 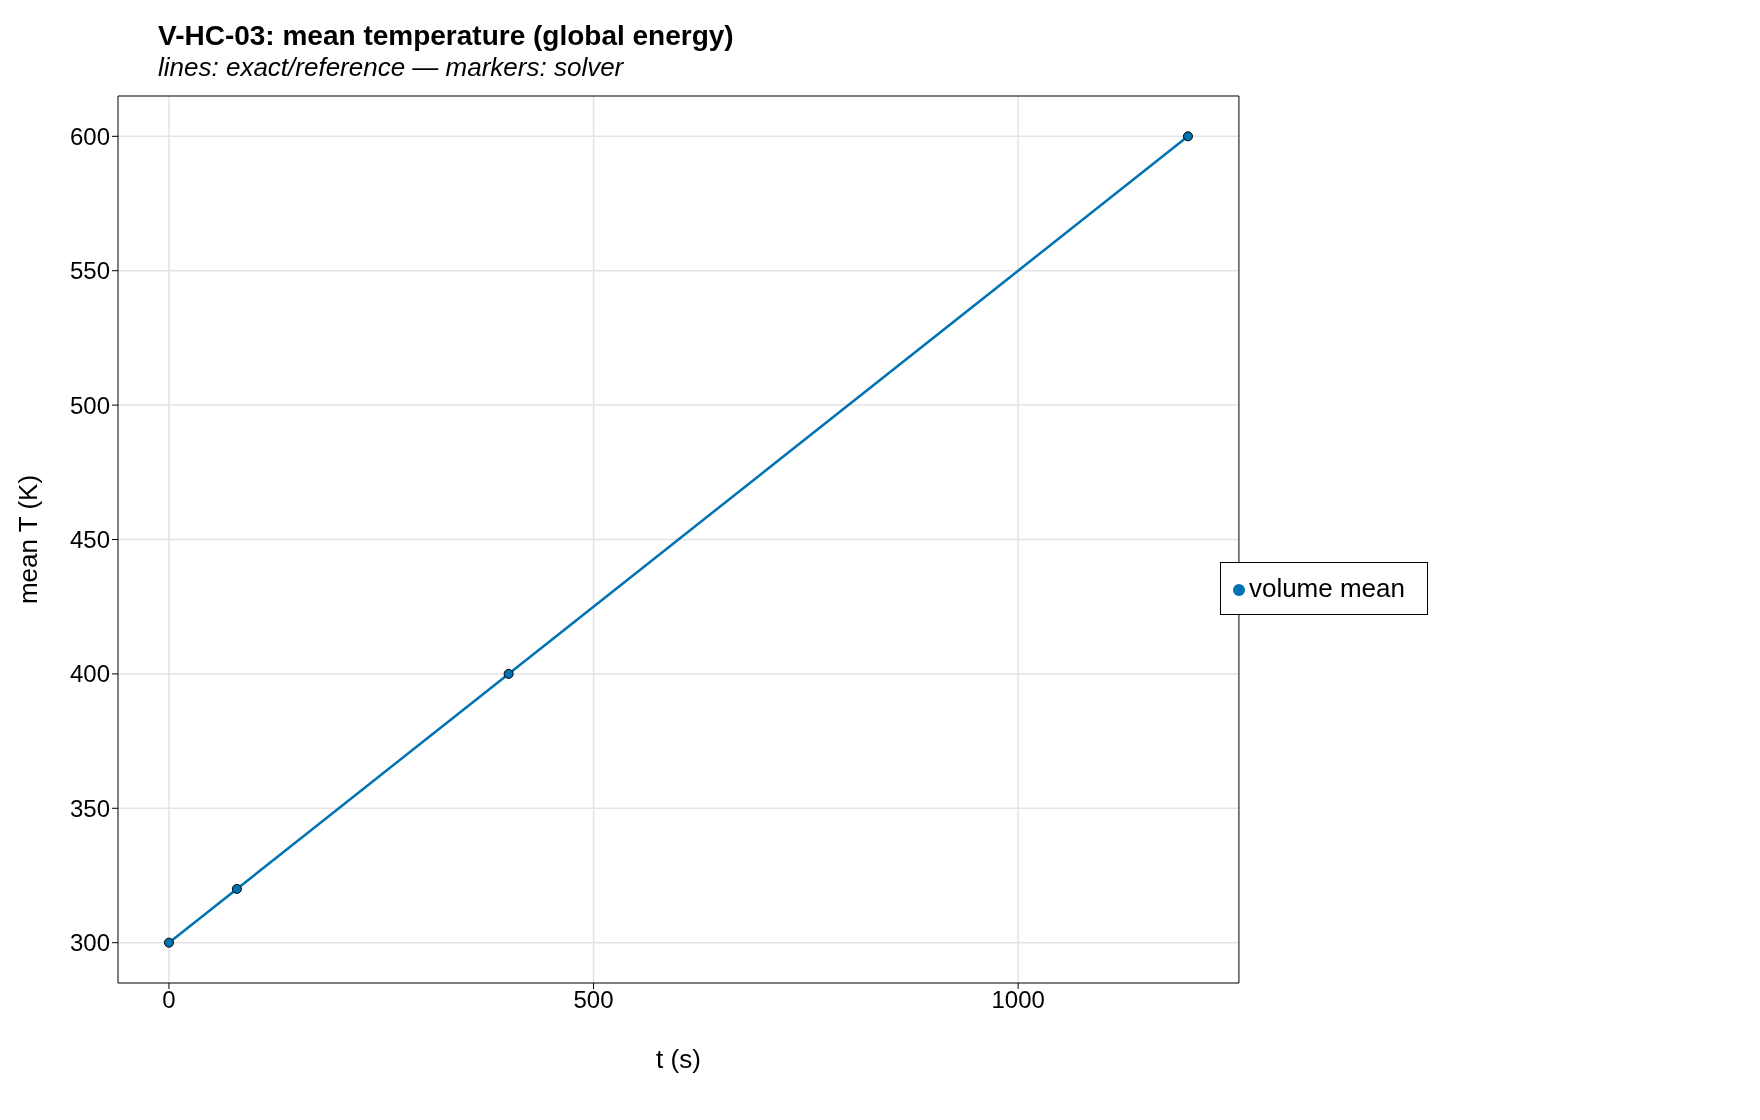 I want to click on y-tick-label: 550, so click(x=89, y=271).